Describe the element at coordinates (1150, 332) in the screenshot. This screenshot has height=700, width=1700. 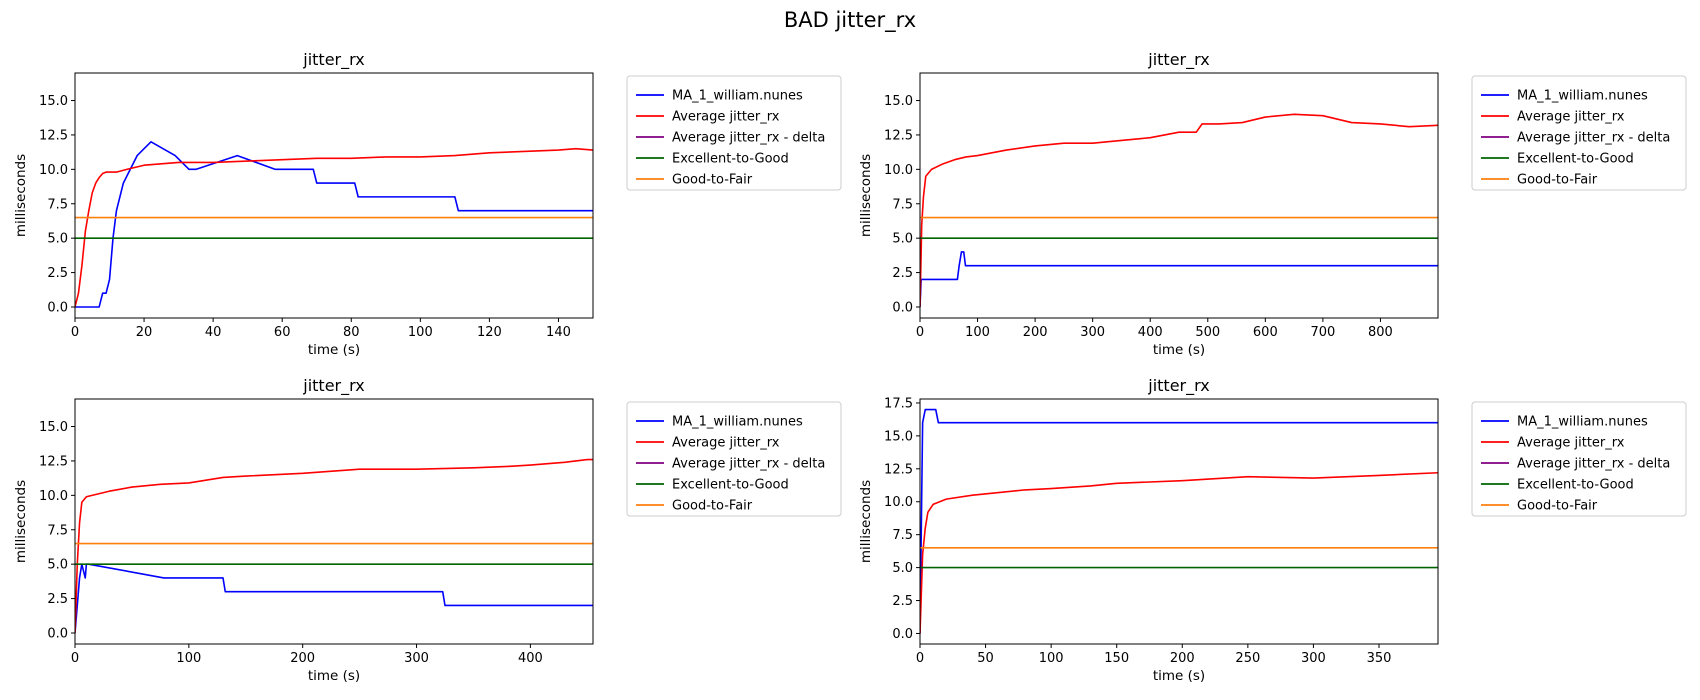
I see `x-tick-label: 400` at that location.